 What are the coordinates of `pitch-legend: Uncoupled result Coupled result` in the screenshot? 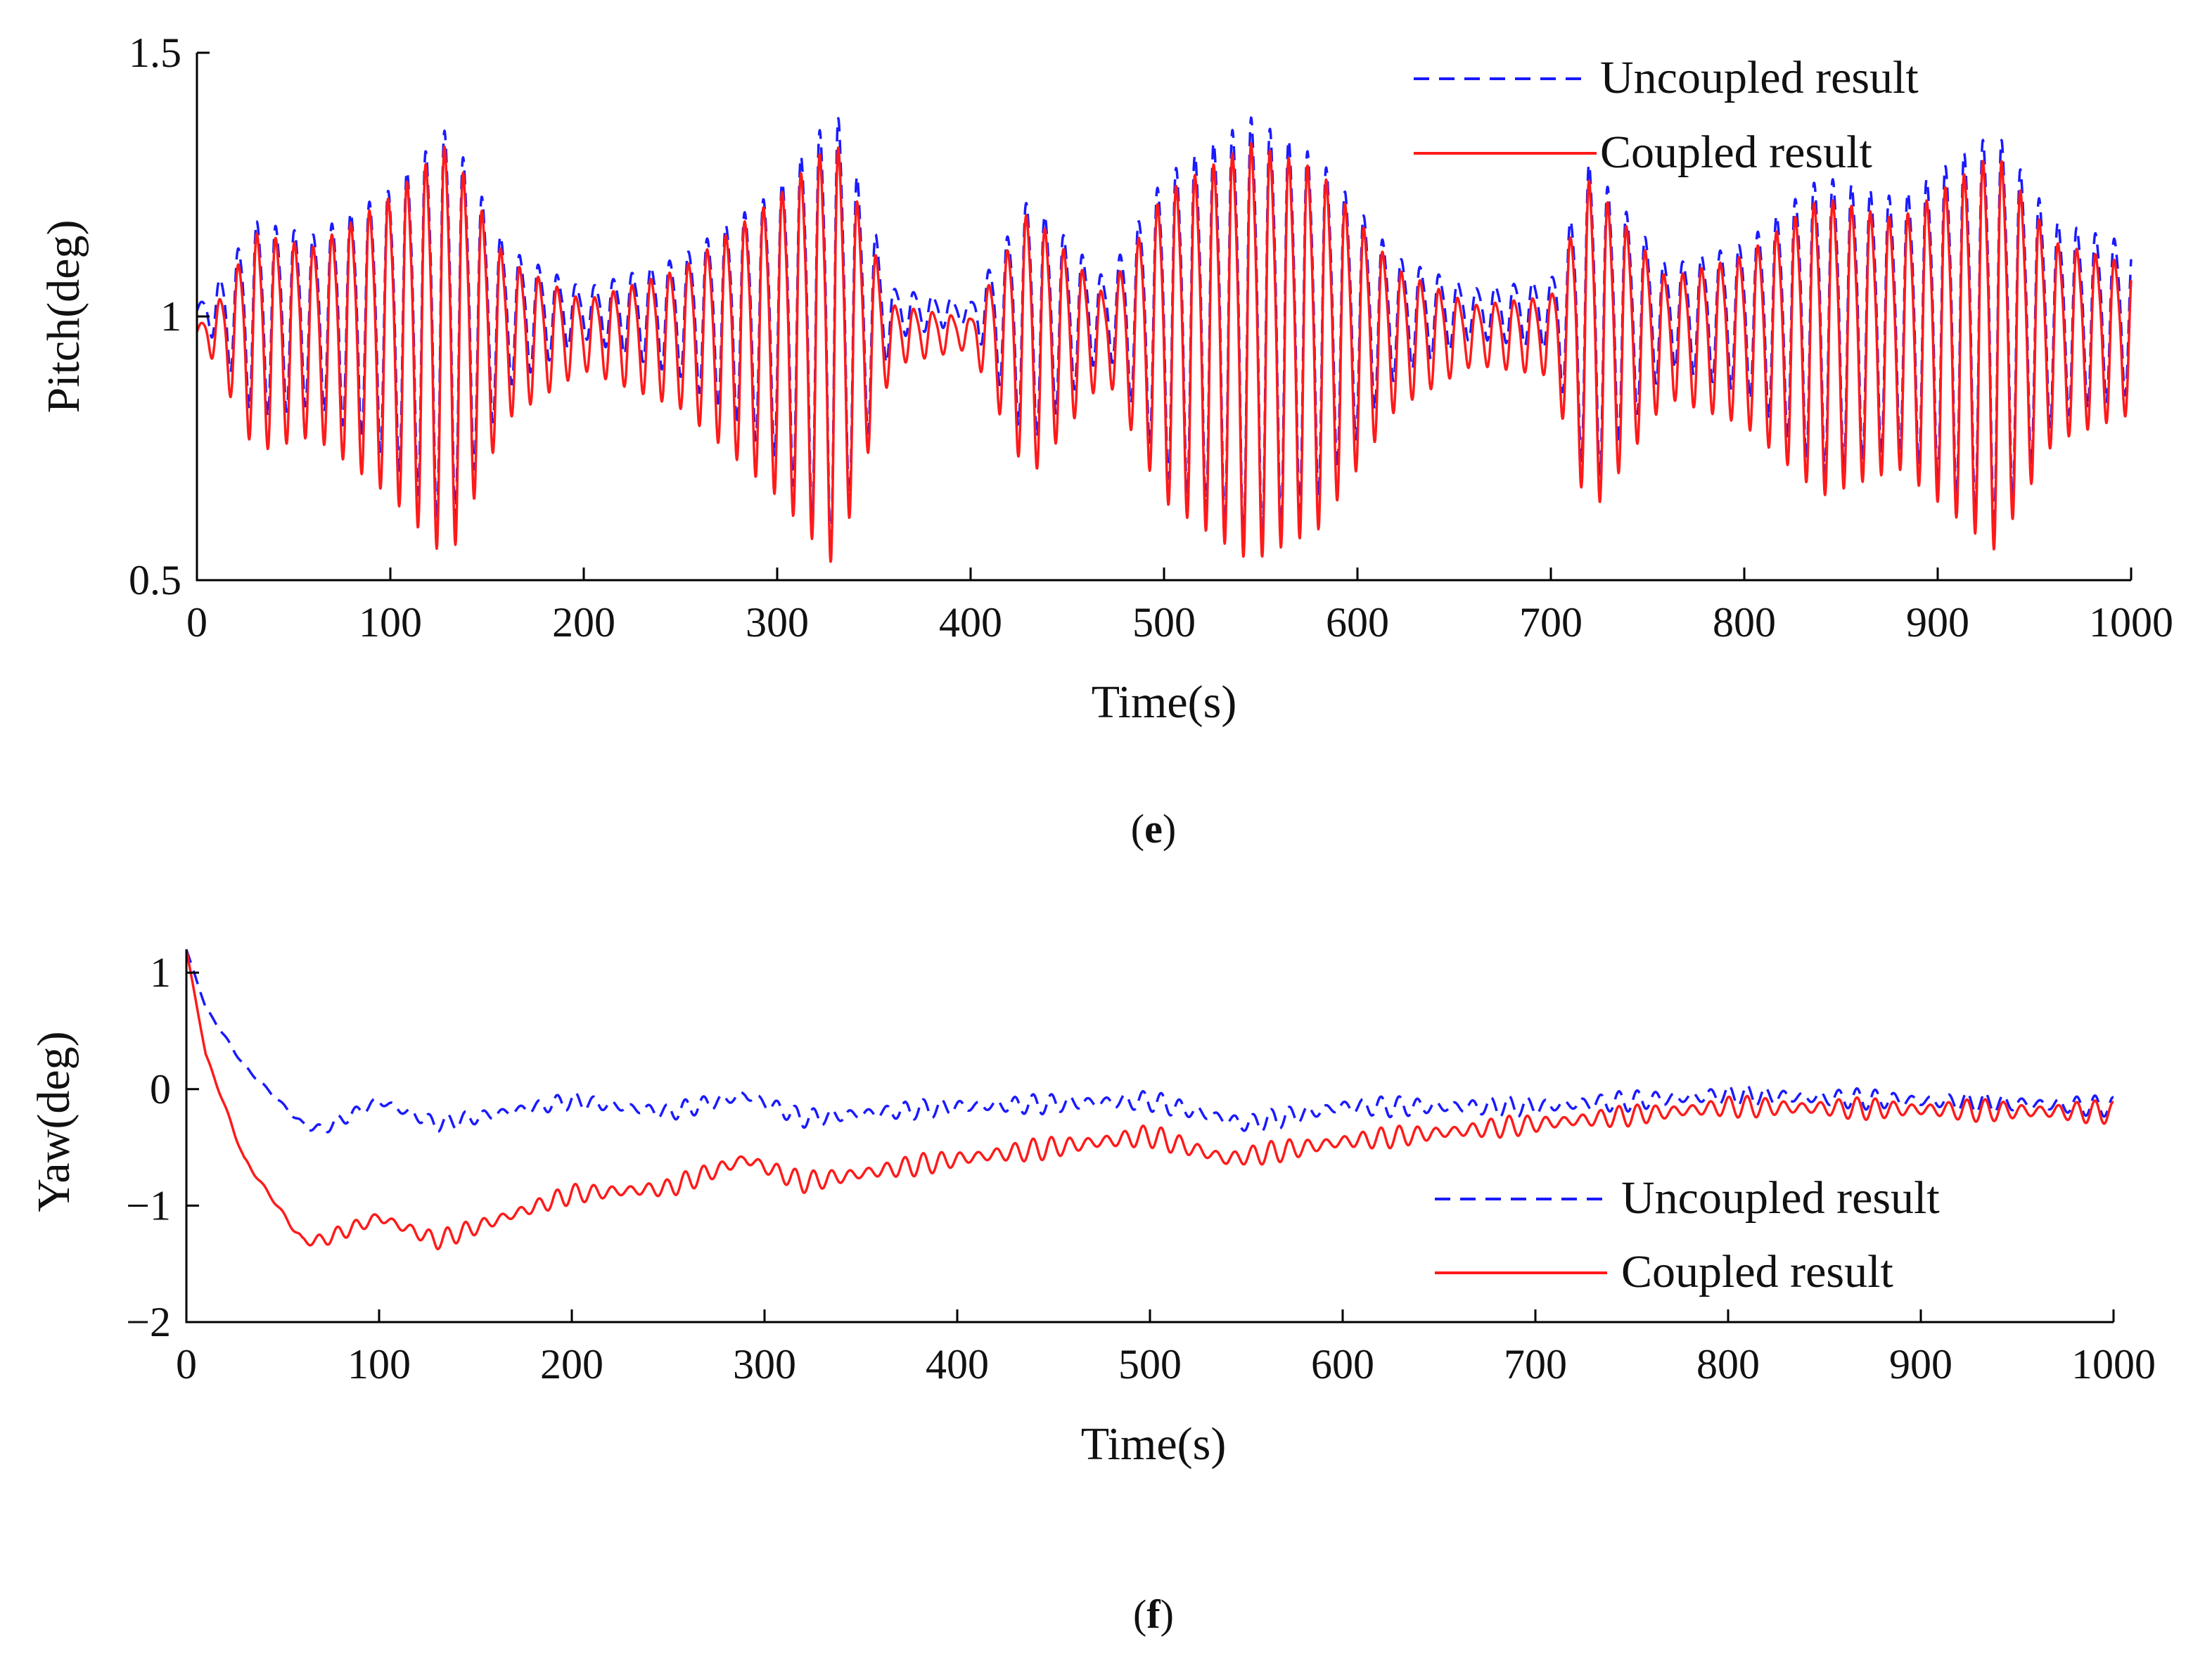 It's located at (1666, 115).